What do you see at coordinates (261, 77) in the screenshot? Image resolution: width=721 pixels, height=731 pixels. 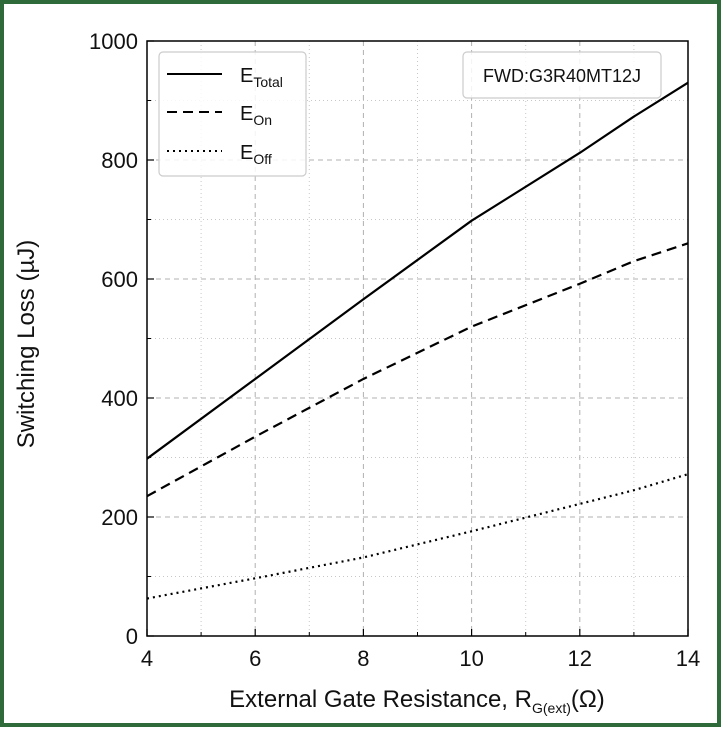 I see `legend-label-total: ETotal` at bounding box center [261, 77].